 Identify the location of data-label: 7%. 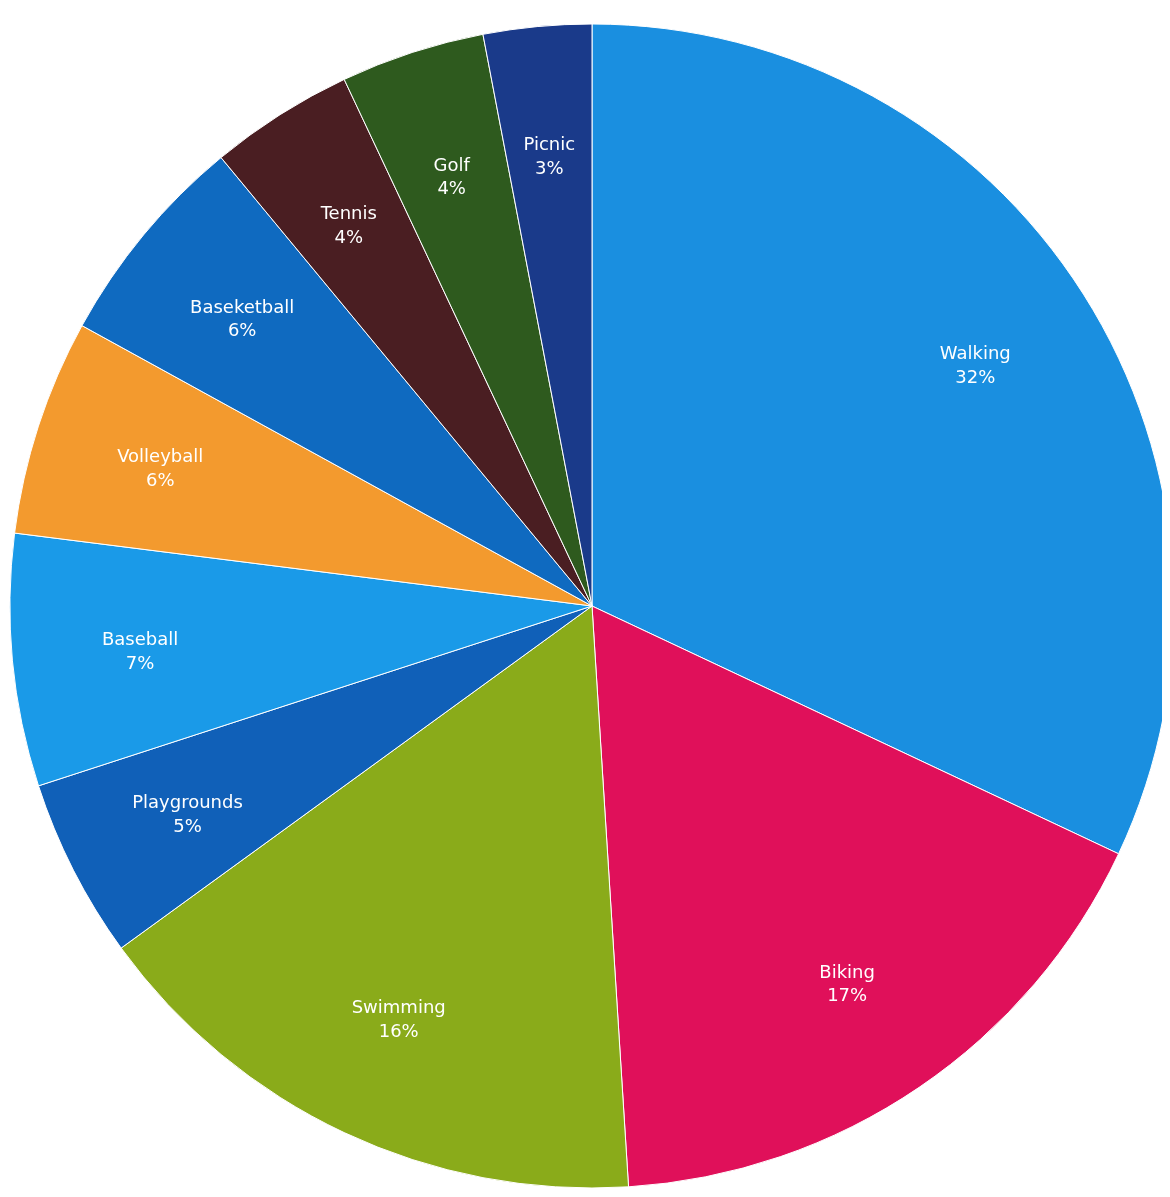
(140, 662).